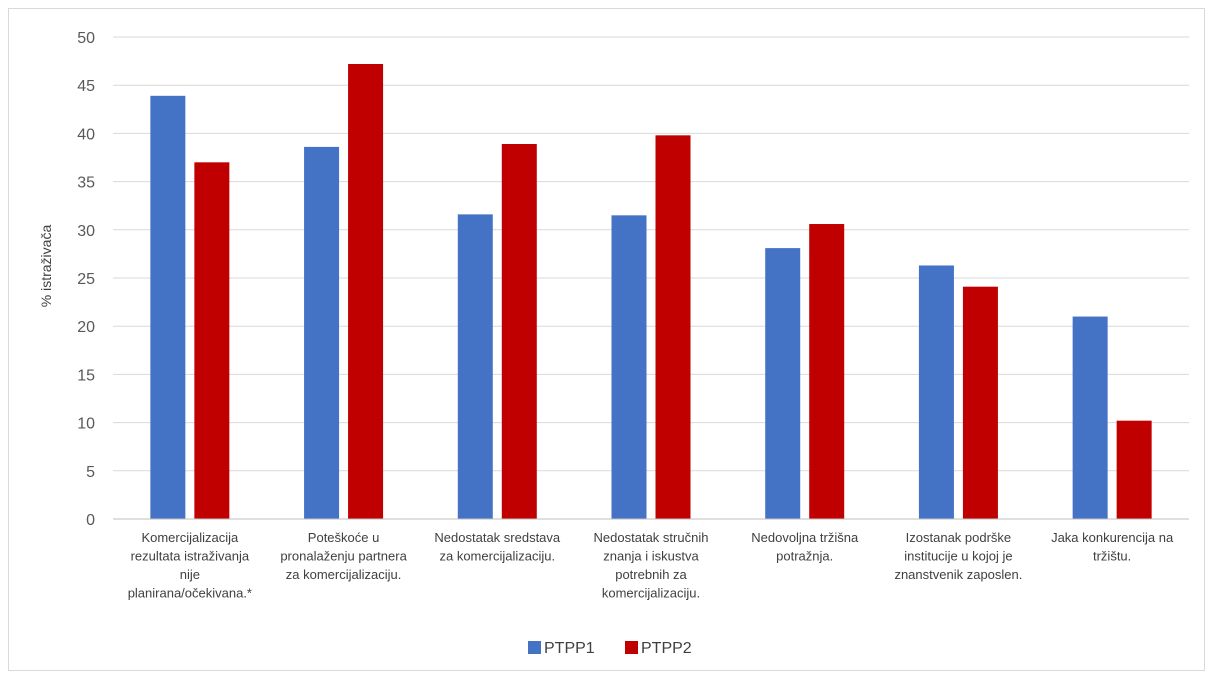 The height and width of the screenshot is (679, 1214). I want to click on y-tick-label: 15, so click(86, 375).